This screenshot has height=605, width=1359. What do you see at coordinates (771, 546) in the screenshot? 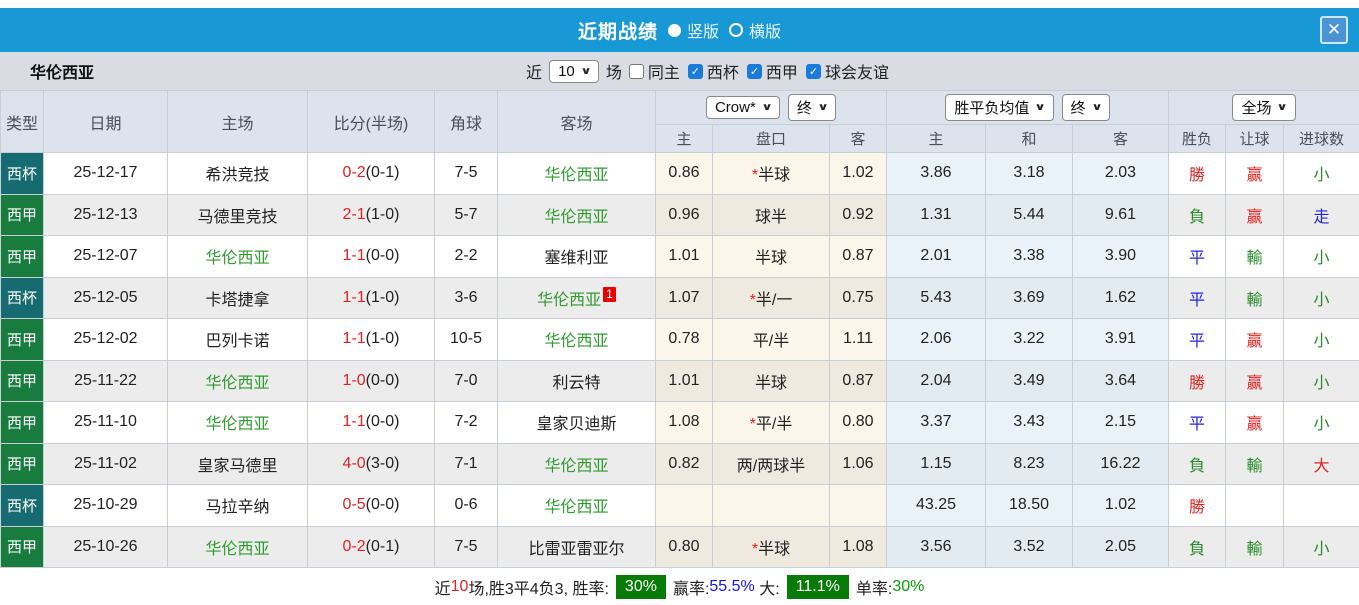
I see `handicap-line: *半球` at bounding box center [771, 546].